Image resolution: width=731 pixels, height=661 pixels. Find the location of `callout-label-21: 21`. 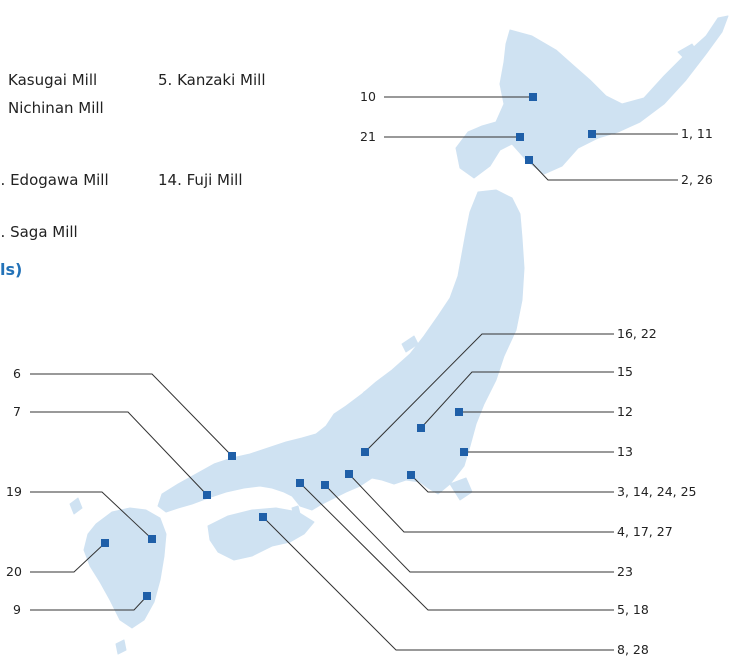

callout-label-21: 21 is located at coordinates (368, 136).